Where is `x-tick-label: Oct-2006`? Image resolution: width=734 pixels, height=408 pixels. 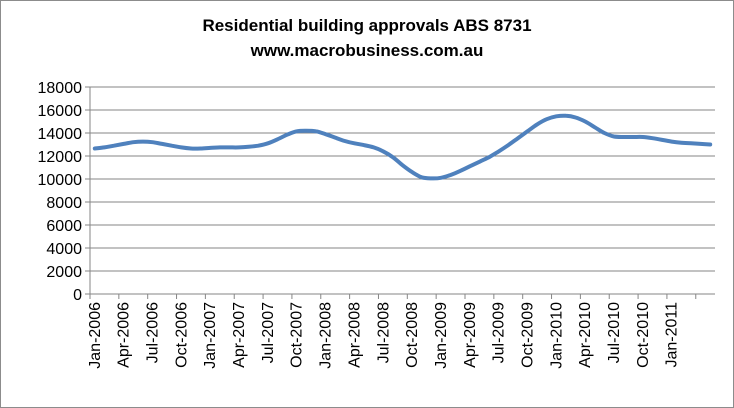 x-tick-label: Oct-2006 is located at coordinates (181, 335).